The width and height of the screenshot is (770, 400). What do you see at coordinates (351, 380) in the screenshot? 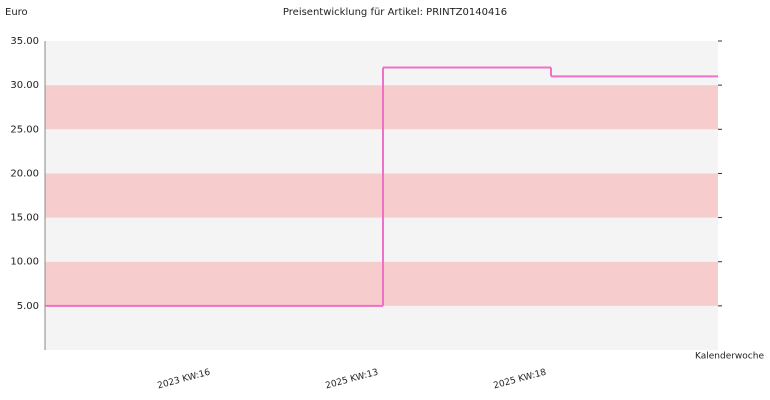
I see `x-tick-label: 2025 KW:13` at bounding box center [351, 380].